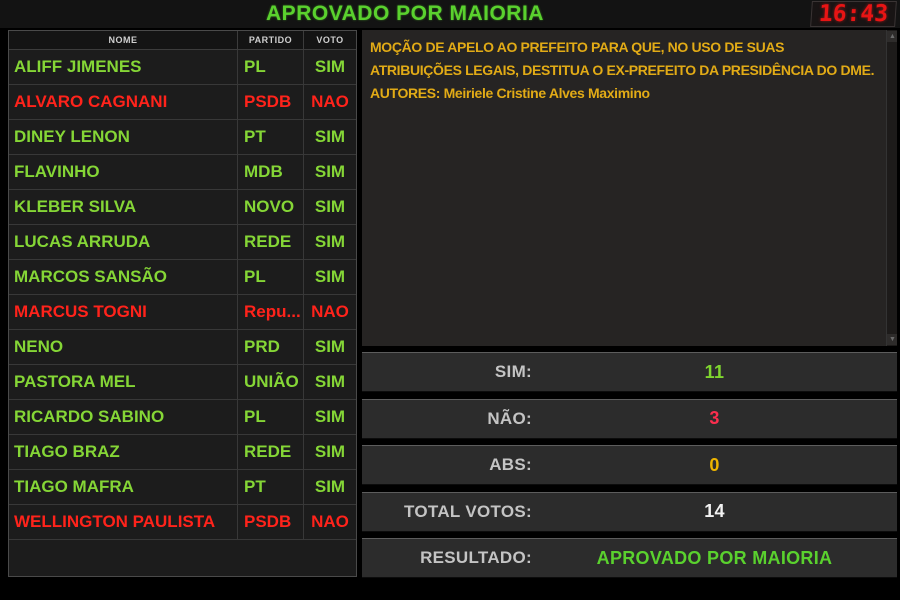 This screenshot has width=900, height=600. What do you see at coordinates (123, 102) in the screenshot?
I see `voter-name: ALVARO CAGNANI` at bounding box center [123, 102].